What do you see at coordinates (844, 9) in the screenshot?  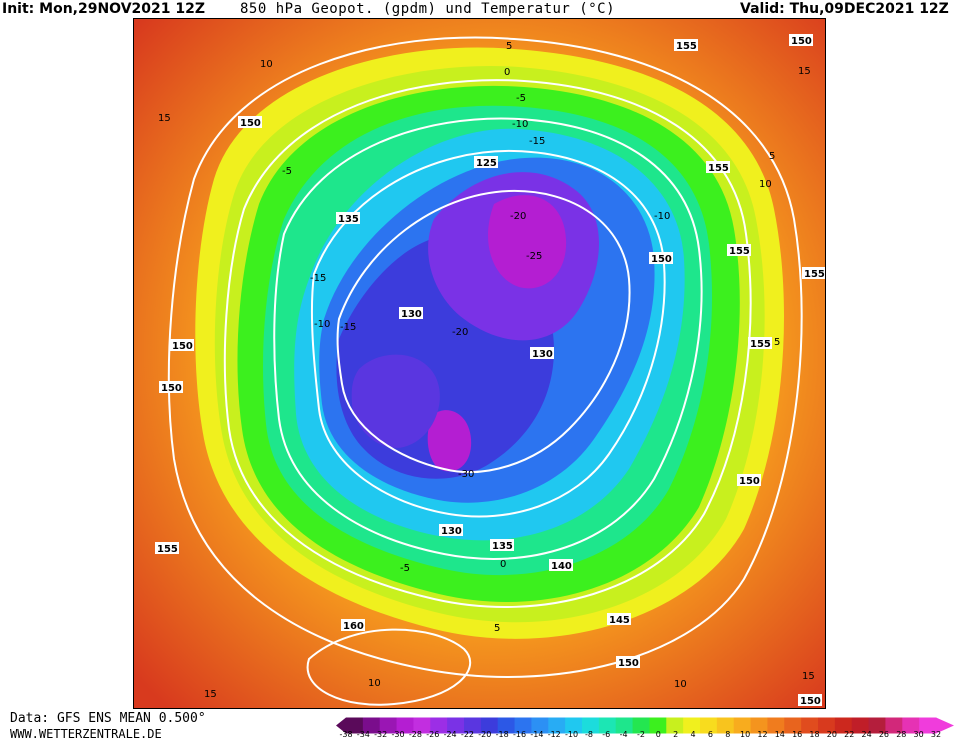 I see `valid-time: Valid: Thu,09DEC2021 12Z` at bounding box center [844, 9].